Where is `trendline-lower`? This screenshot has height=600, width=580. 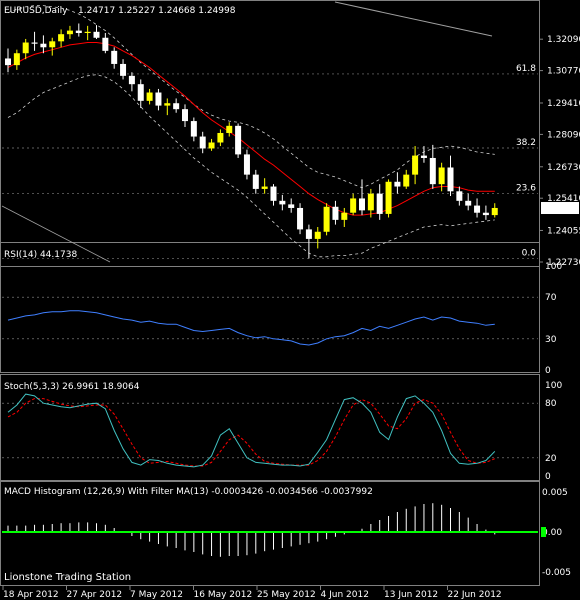 trendline-lower is located at coordinates (56, 234).